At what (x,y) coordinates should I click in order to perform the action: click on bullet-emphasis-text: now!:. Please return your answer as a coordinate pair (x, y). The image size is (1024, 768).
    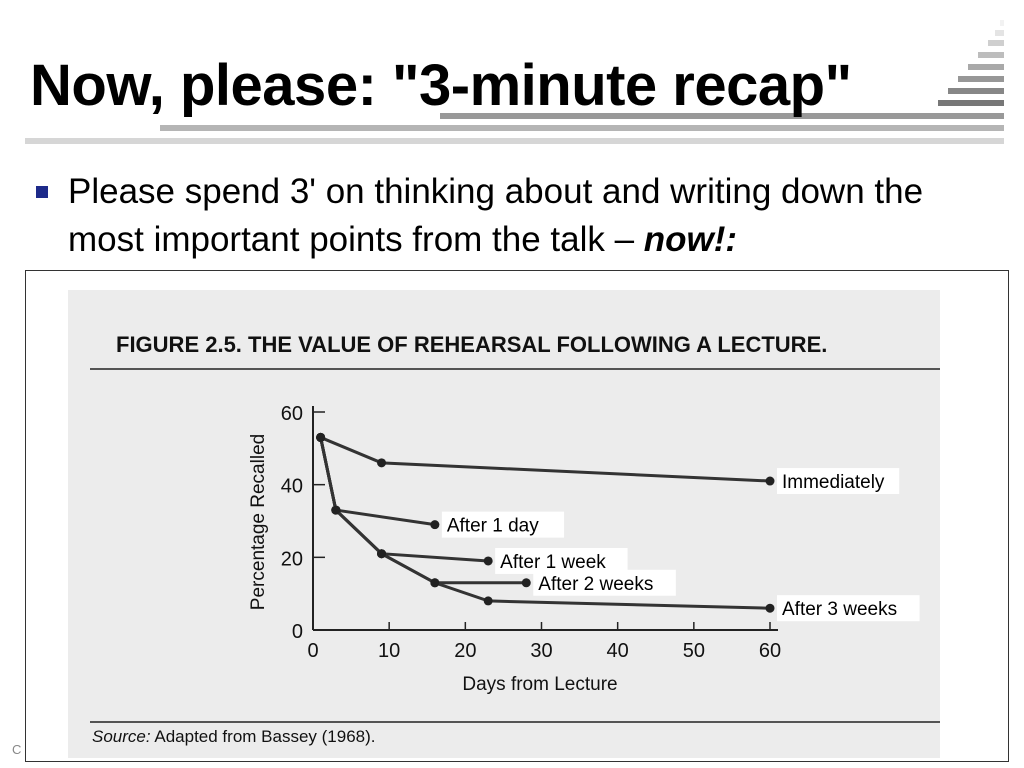
    Looking at the image, I should click on (690, 239).